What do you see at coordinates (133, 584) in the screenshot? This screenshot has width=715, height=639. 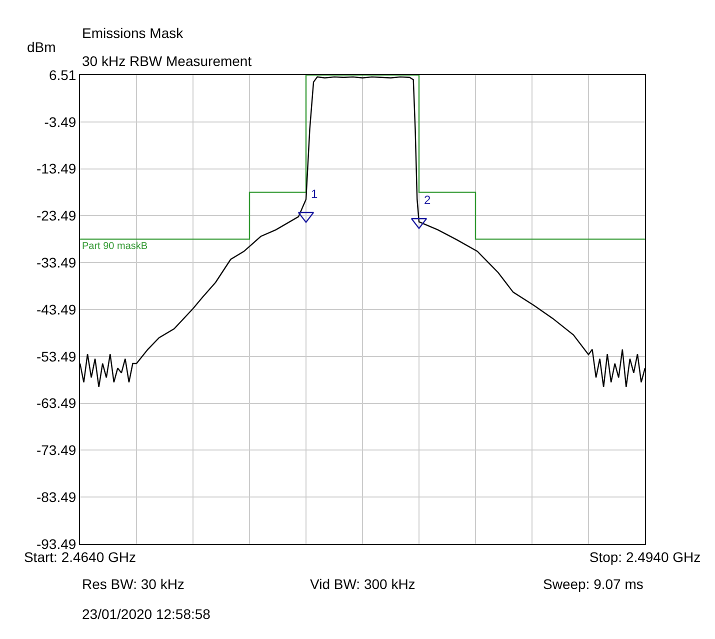 I see `text: Res BW: 30 kHz` at bounding box center [133, 584].